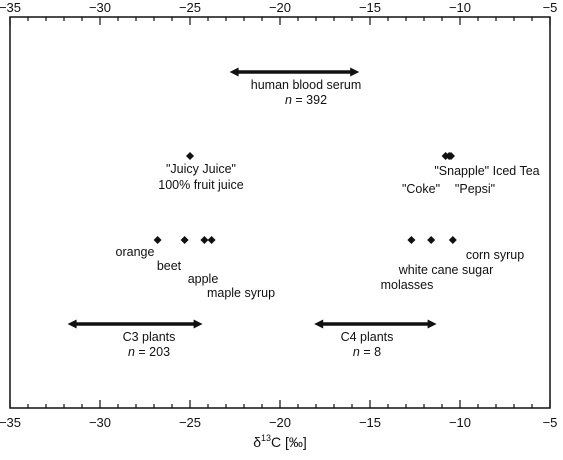 Image resolution: width=563 pixels, height=460 pixels. What do you see at coordinates (190, 422) in the screenshot?
I see `tick-label-bottom: −25` at bounding box center [190, 422].